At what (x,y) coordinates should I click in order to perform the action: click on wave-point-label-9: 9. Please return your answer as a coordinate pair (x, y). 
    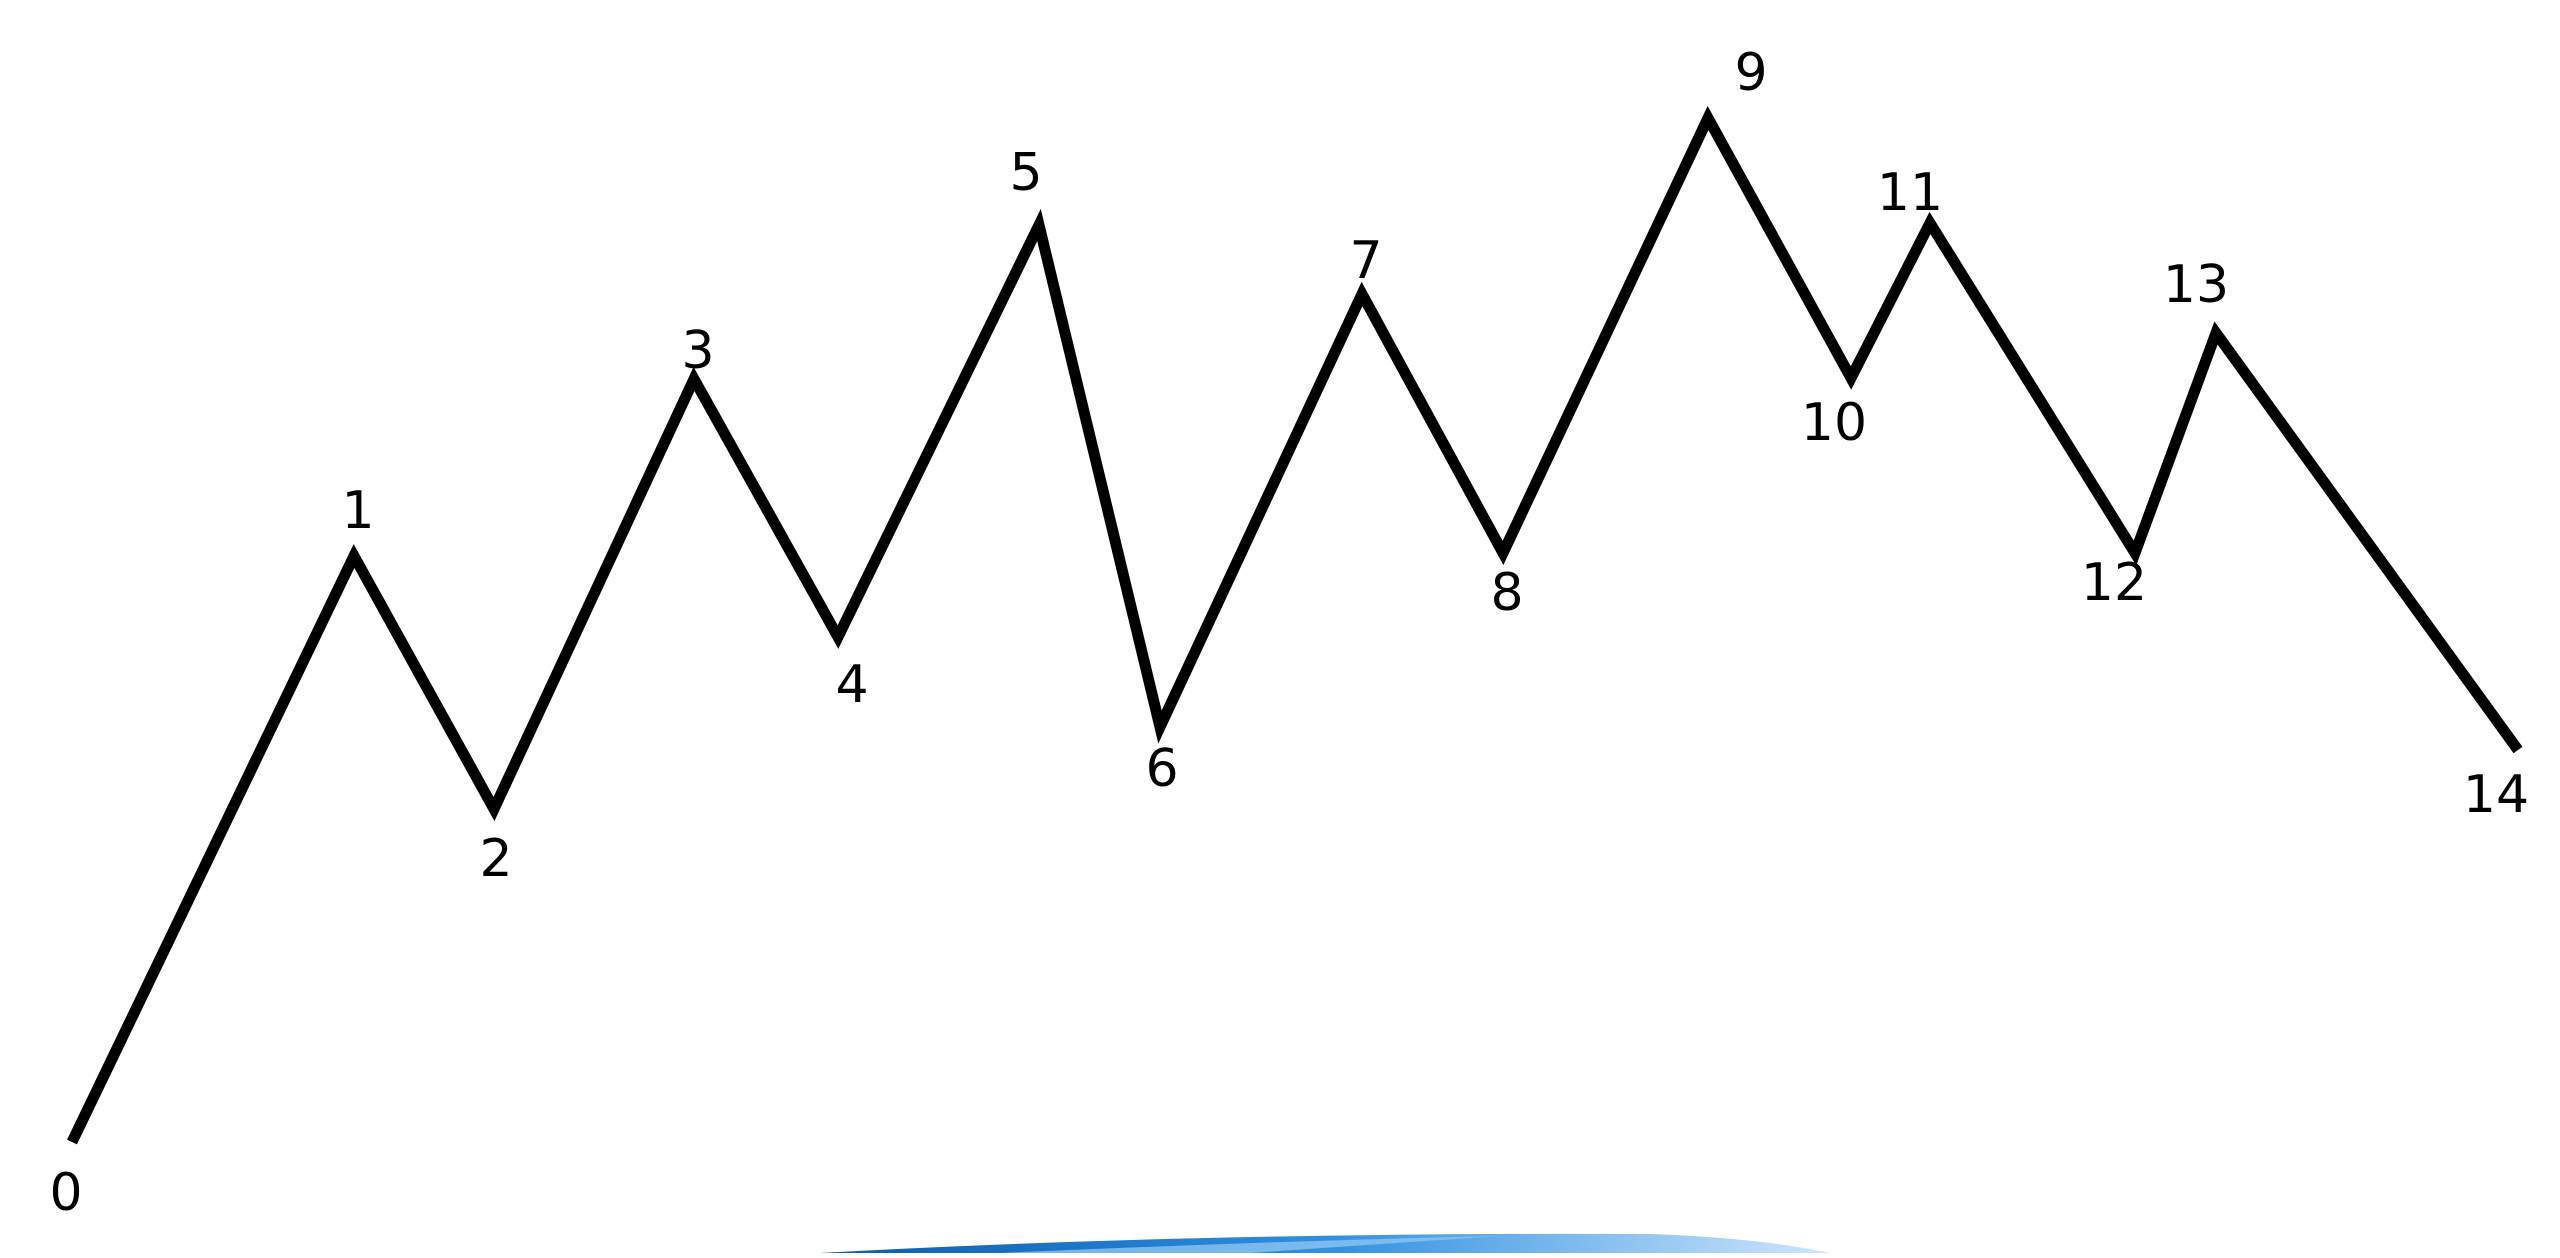
    Looking at the image, I should click on (1750, 73).